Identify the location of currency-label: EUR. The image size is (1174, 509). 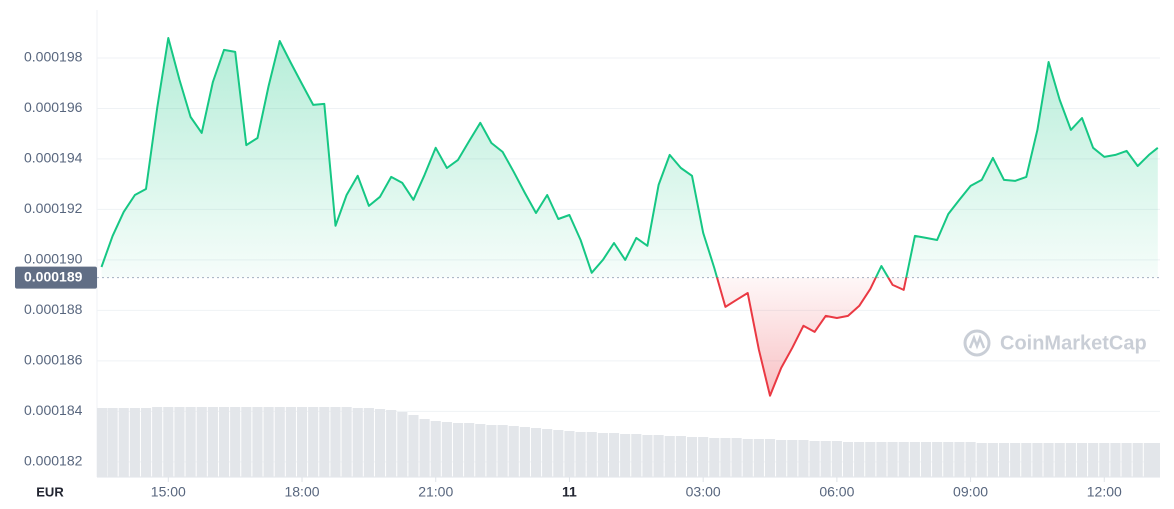
(50, 491).